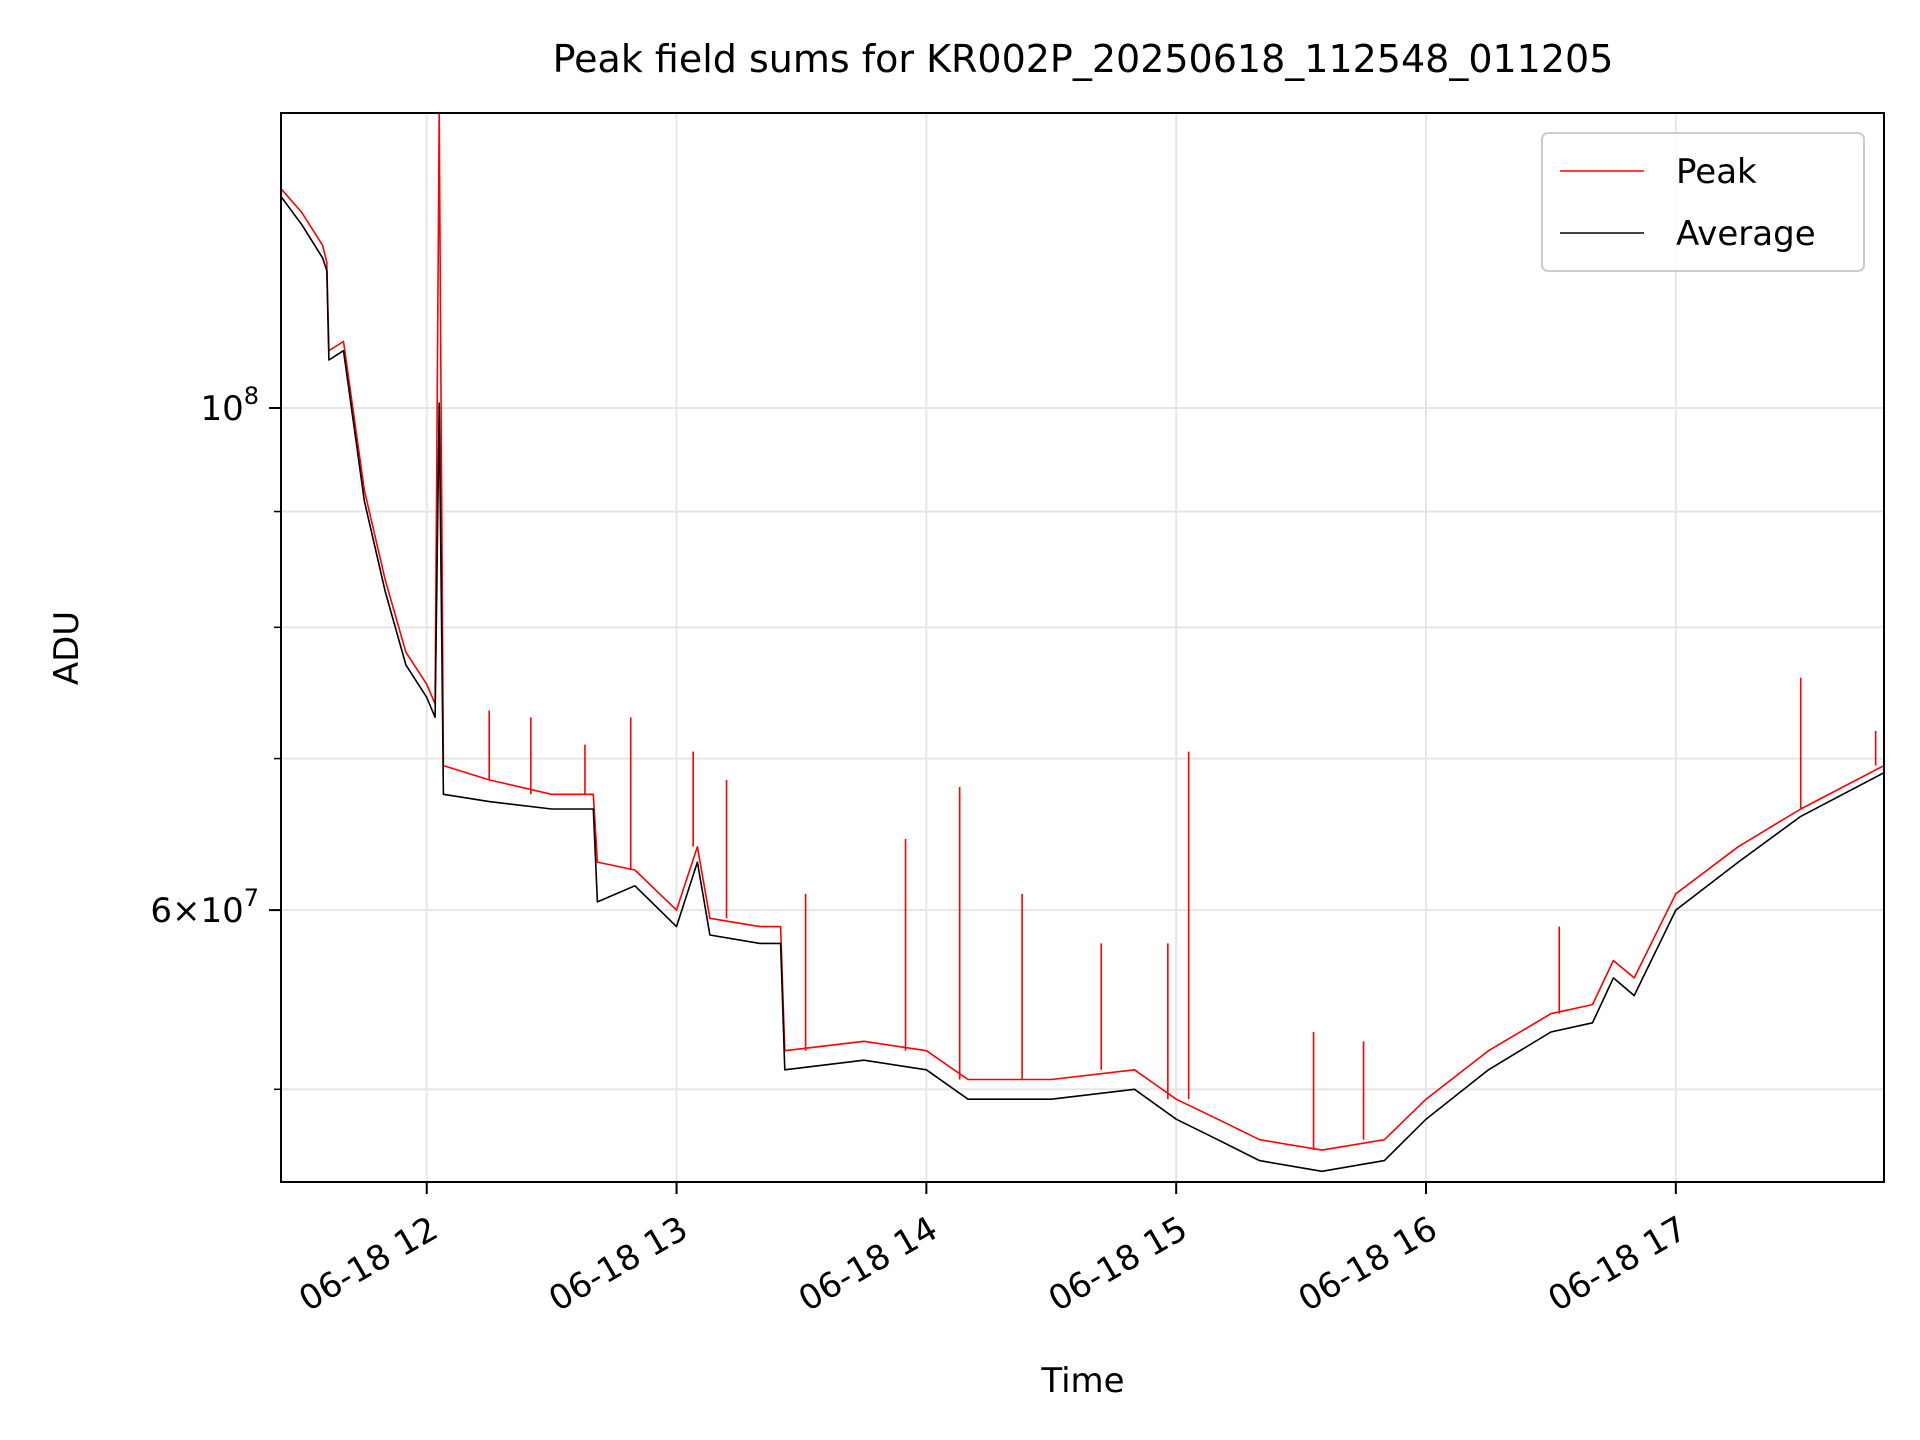 Image resolution: width=1920 pixels, height=1440 pixels. I want to click on legend-label-peak: Peak, so click(1716, 172).